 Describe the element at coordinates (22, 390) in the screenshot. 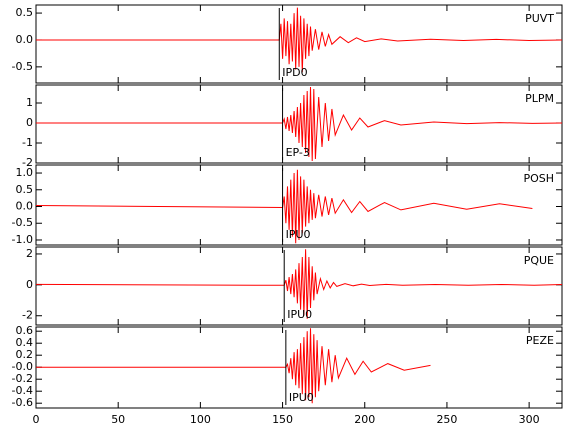

I see `y-tick-label: -0.4` at that location.